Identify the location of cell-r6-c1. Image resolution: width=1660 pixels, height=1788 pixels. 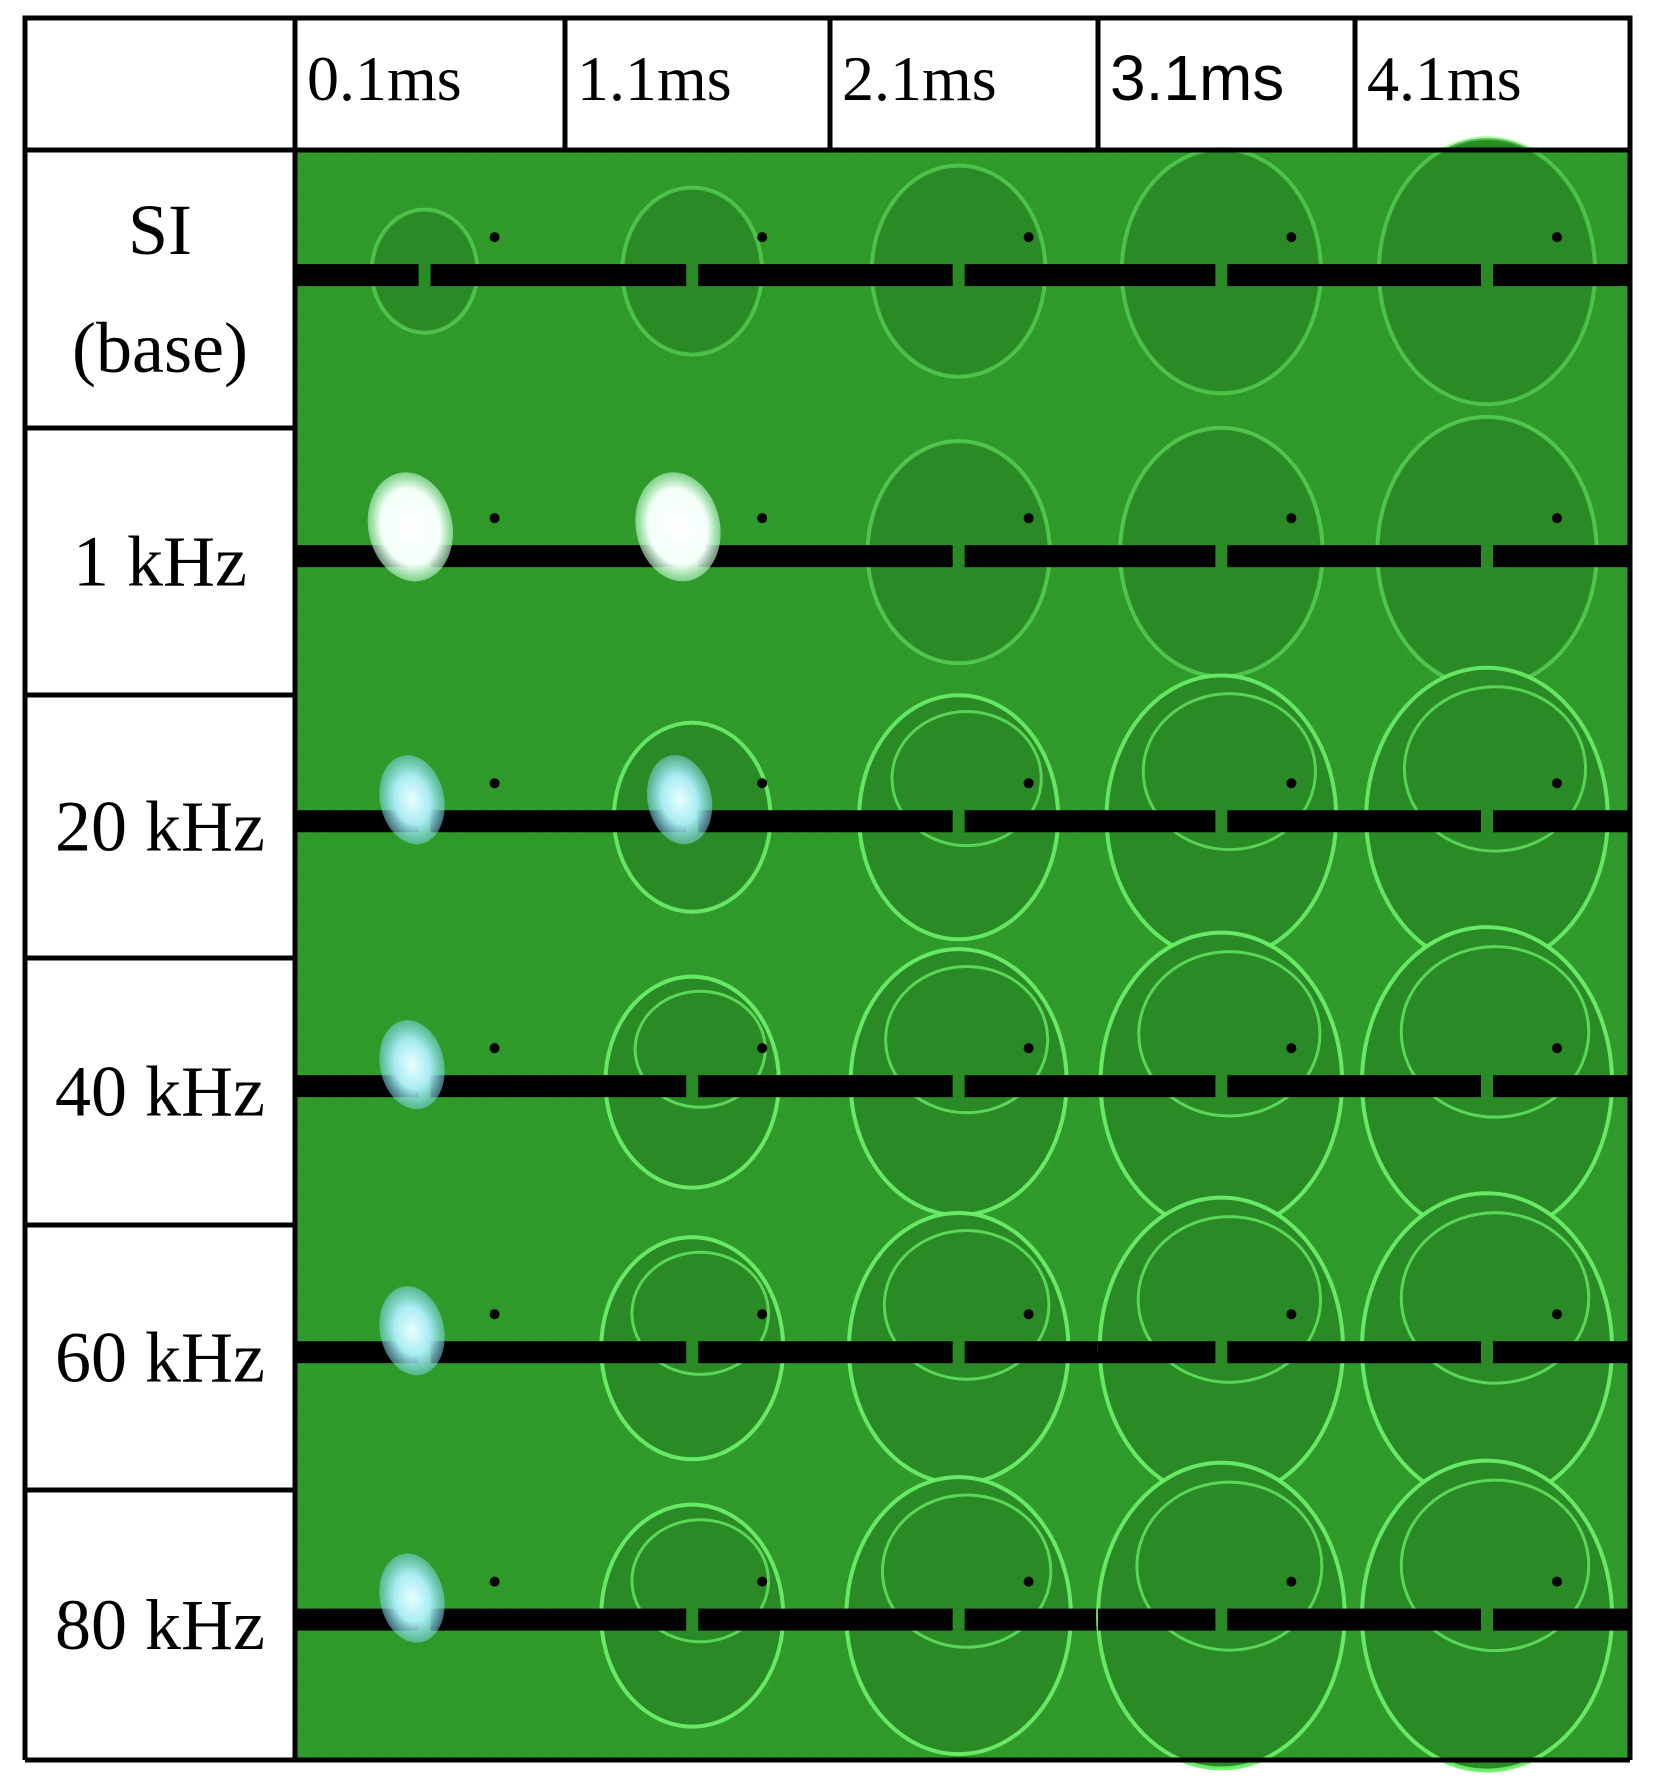
(430, 1598).